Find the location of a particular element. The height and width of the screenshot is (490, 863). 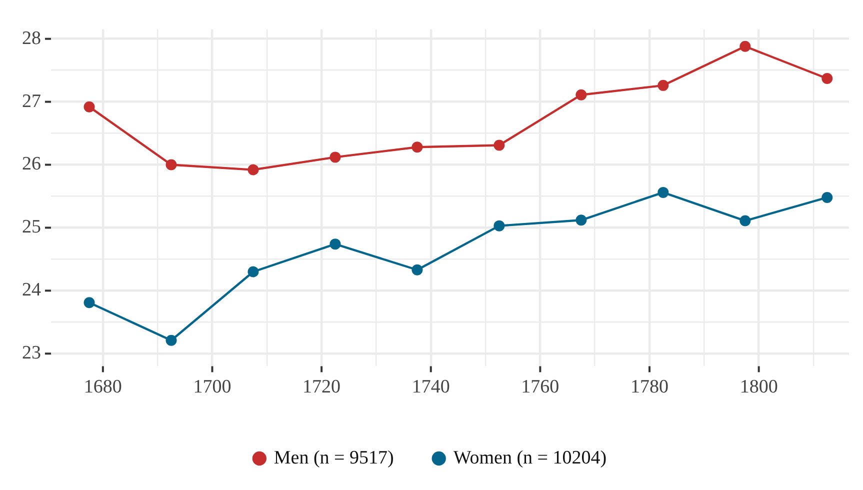

x-tick-label: 1720 is located at coordinates (321, 387).